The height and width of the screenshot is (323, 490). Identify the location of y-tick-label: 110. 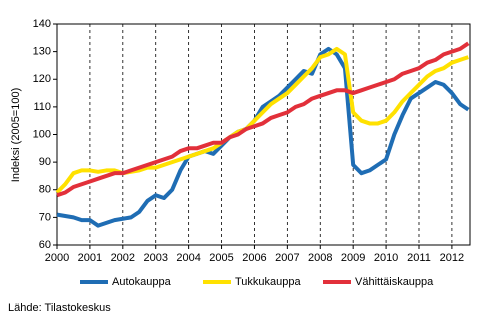
(42, 107).